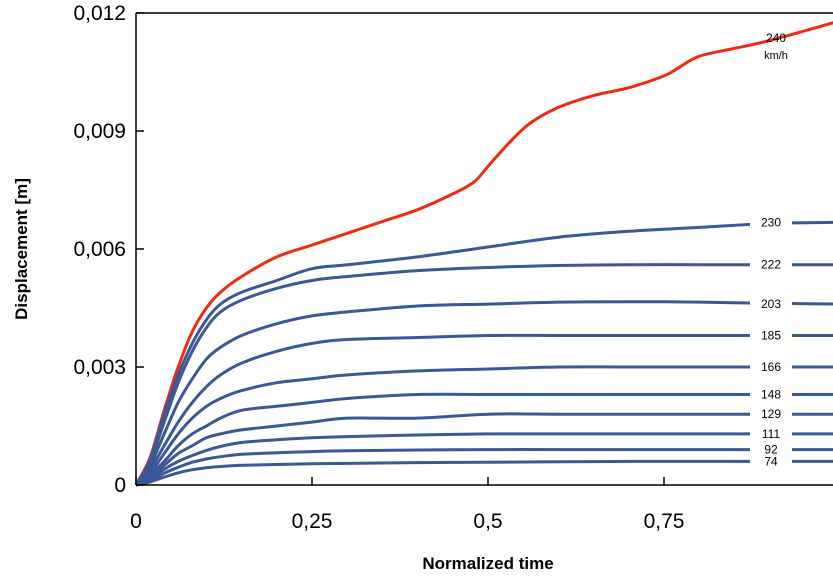 The image size is (833, 581). Describe the element at coordinates (99, 131) in the screenshot. I see `y-tick-label: 0,009` at that location.